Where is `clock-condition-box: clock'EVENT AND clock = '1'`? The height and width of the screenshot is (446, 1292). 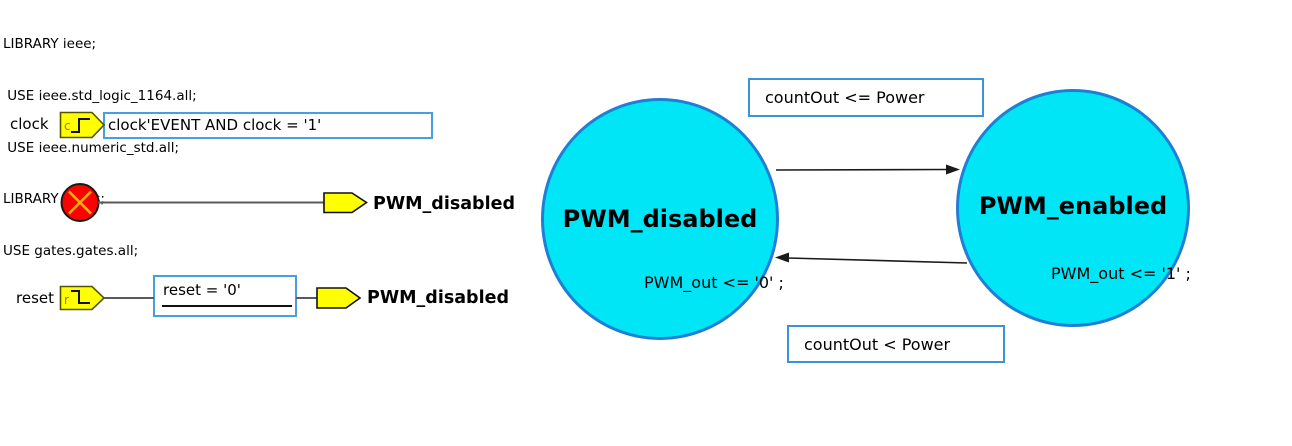
clock-condition-box: clock'EVENT AND clock = '1' is located at coordinates (268, 125).